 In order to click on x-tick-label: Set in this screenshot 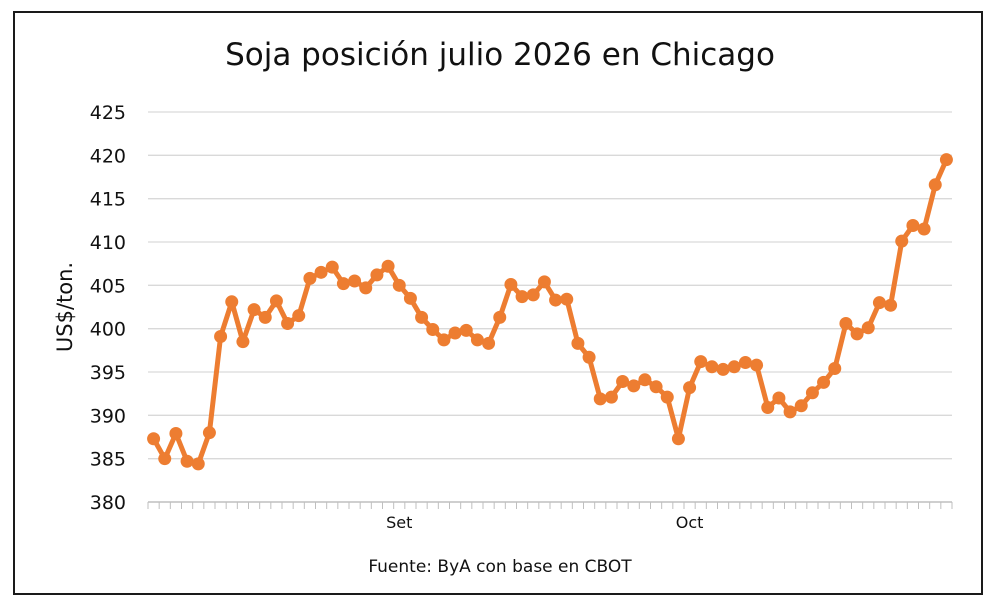, I will do `click(399, 522)`.